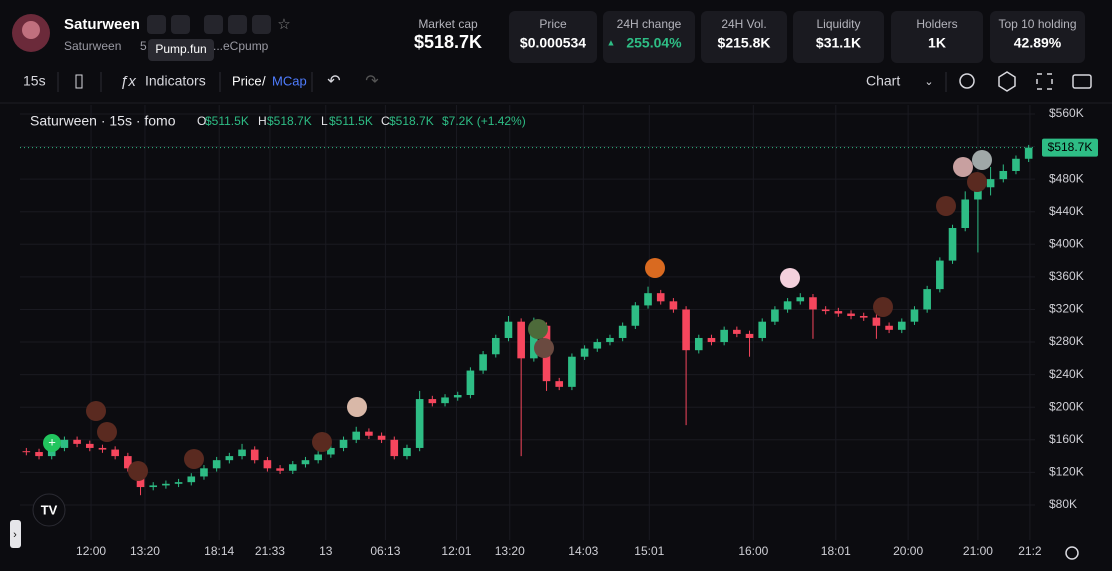  What do you see at coordinates (553, 24) in the screenshot?
I see `stat-label: Price` at bounding box center [553, 24].